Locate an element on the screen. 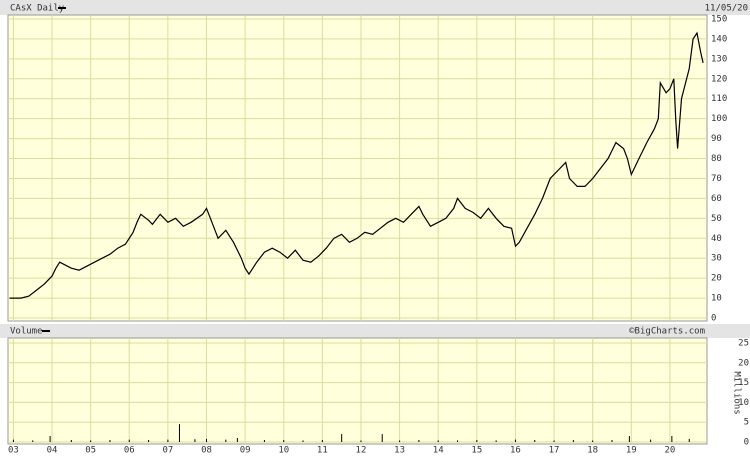  x-tick-label: 19 is located at coordinates (631, 451).